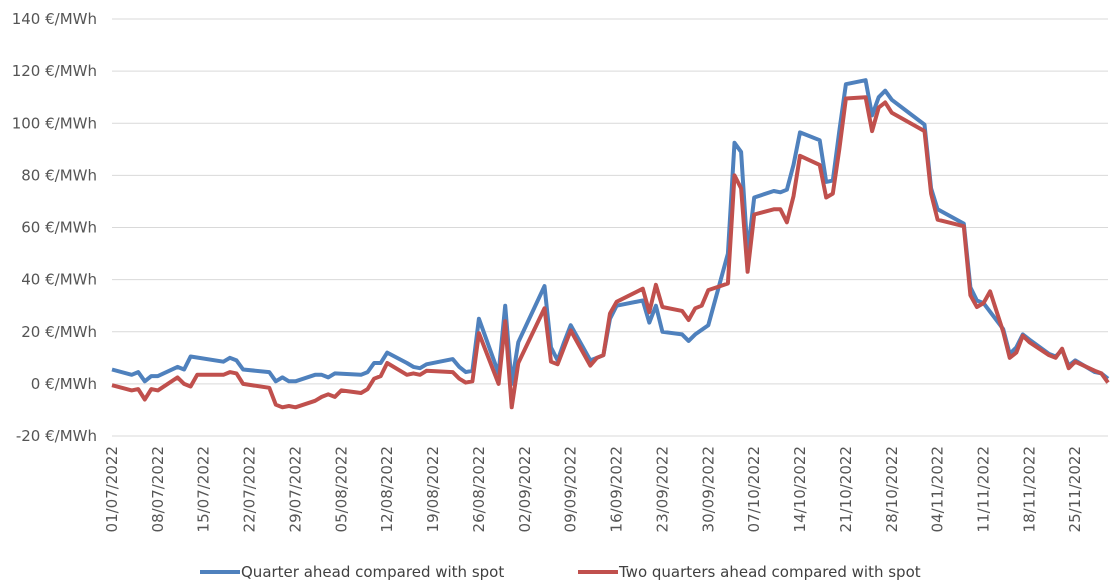 Image resolution: width=1110 pixels, height=583 pixels. What do you see at coordinates (204, 489) in the screenshot?
I see `x-tick-label: 15/07/2022` at bounding box center [204, 489].